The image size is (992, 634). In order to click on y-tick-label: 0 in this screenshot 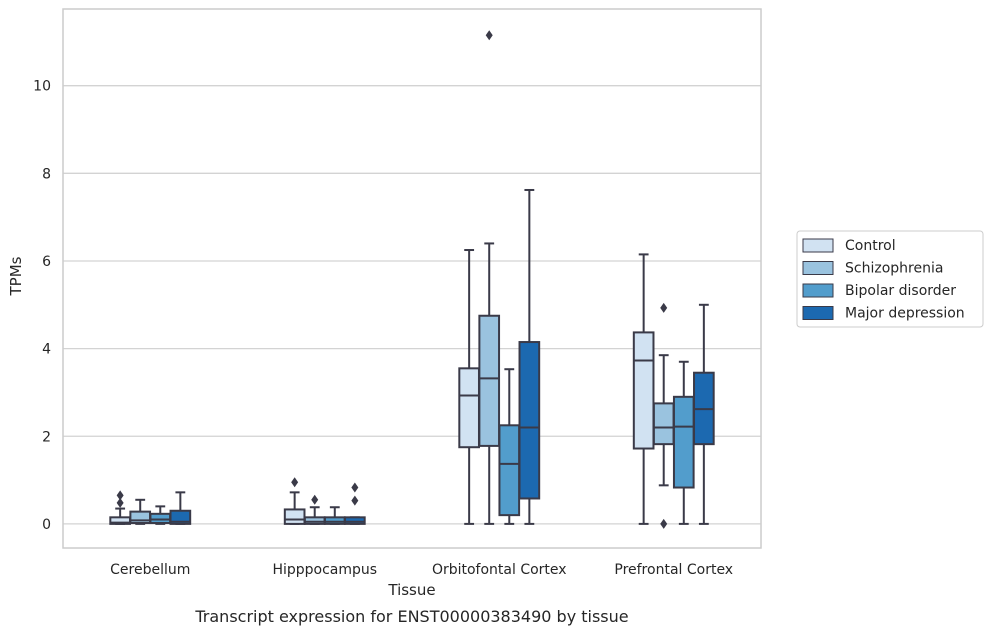, I will do `click(46, 525)`.